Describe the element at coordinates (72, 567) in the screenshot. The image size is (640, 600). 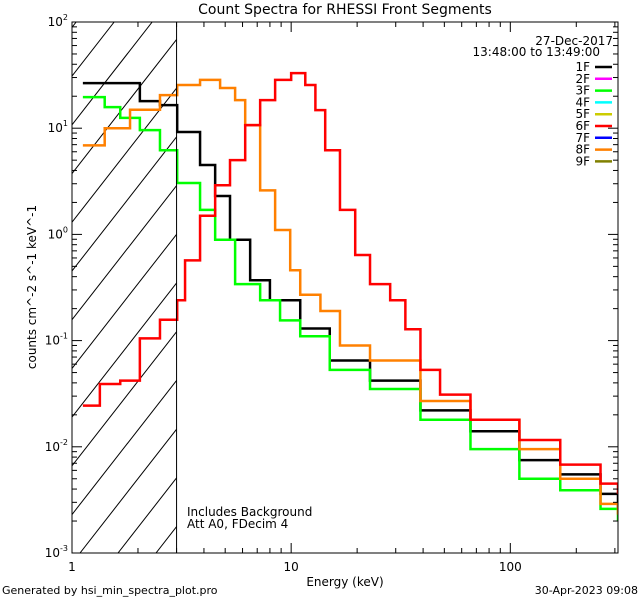
I see `x-tick-label: 1` at that location.